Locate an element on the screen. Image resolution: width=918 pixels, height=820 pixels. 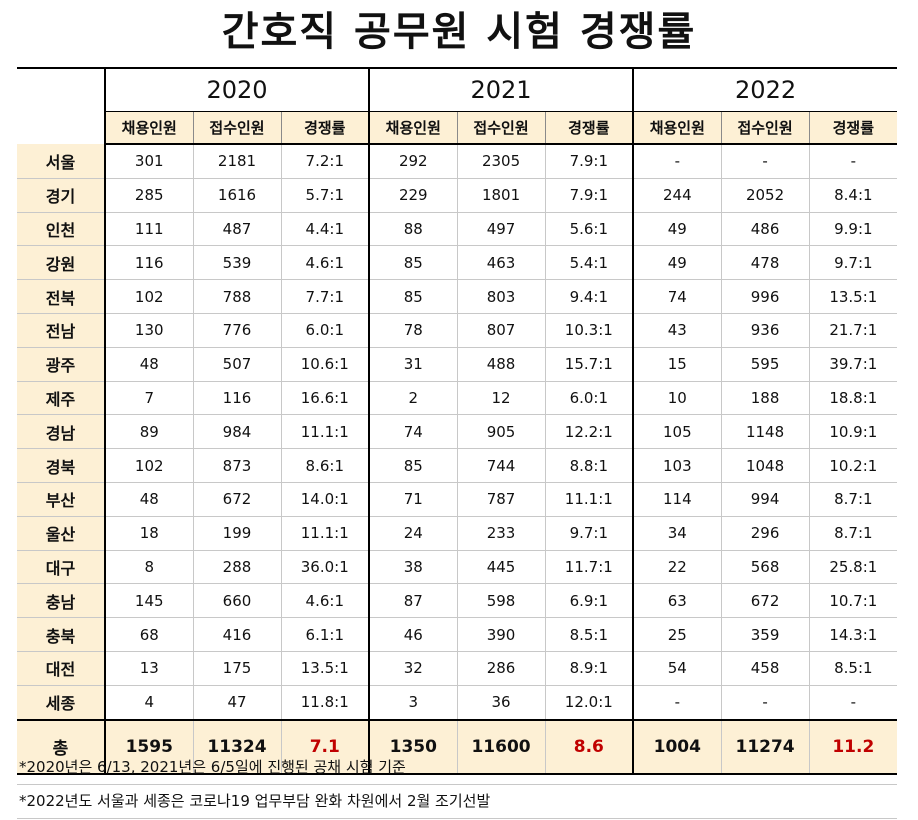
table-cell: 11.7:1 is located at coordinates (589, 567).